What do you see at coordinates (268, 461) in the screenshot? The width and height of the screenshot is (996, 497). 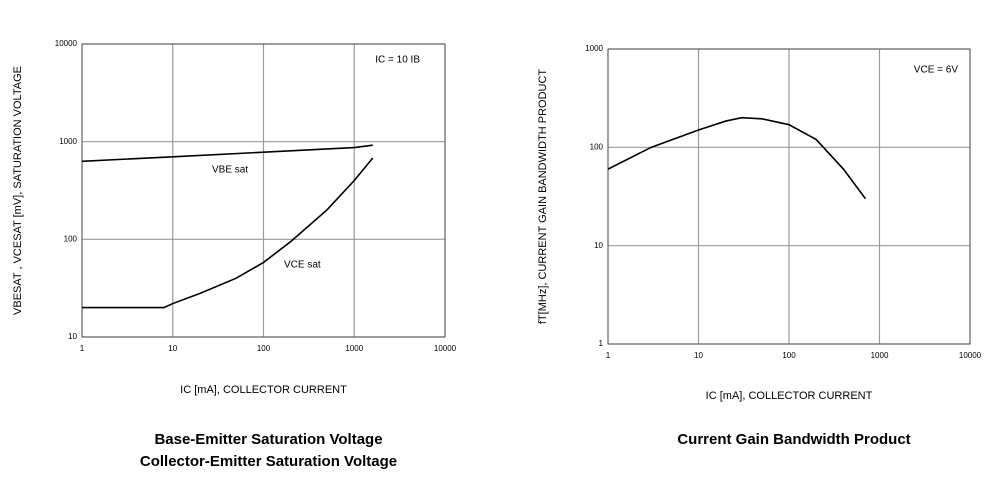 I see `chart-title: Collector-Emitter Saturation Voltage` at bounding box center [268, 461].